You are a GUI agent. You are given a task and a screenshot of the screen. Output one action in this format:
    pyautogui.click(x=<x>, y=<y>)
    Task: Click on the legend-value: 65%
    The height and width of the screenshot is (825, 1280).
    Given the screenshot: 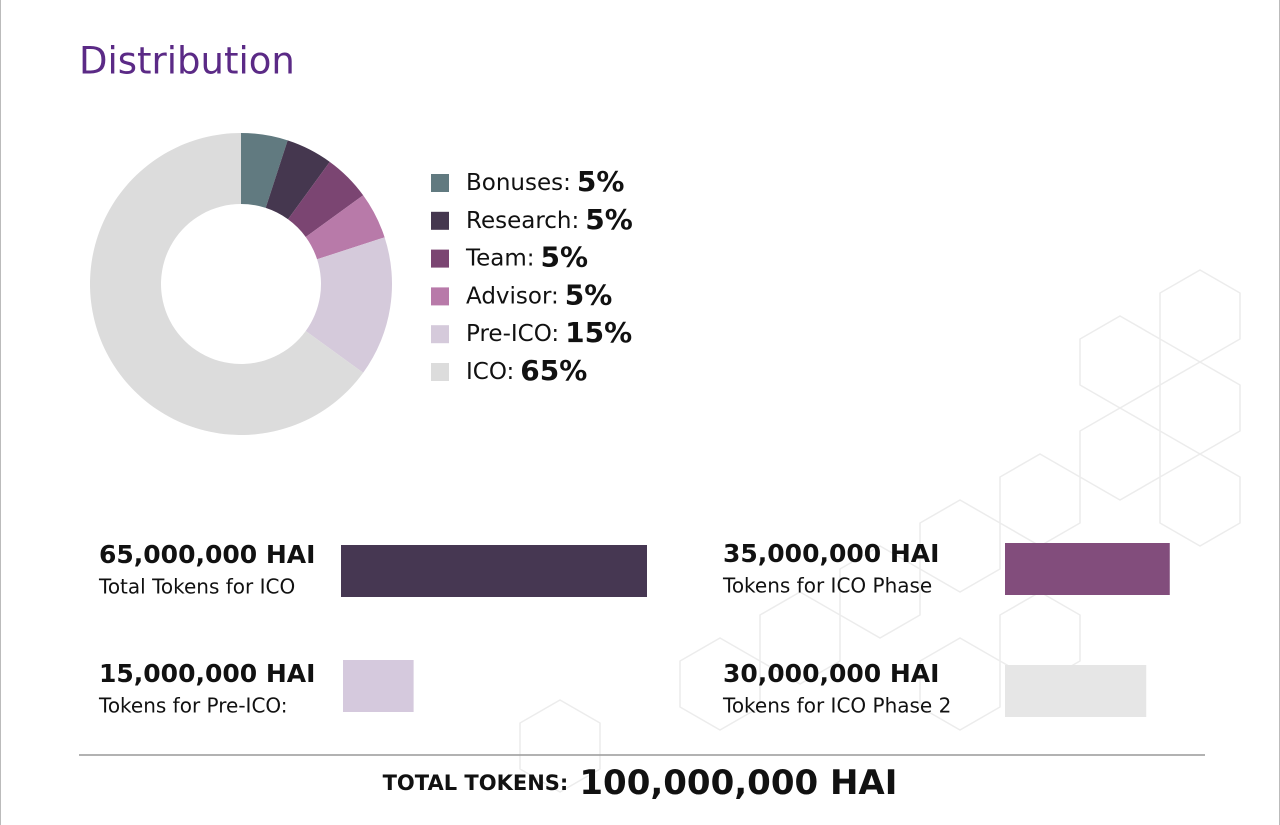 What is the action you would take?
    pyautogui.click(x=553, y=370)
    